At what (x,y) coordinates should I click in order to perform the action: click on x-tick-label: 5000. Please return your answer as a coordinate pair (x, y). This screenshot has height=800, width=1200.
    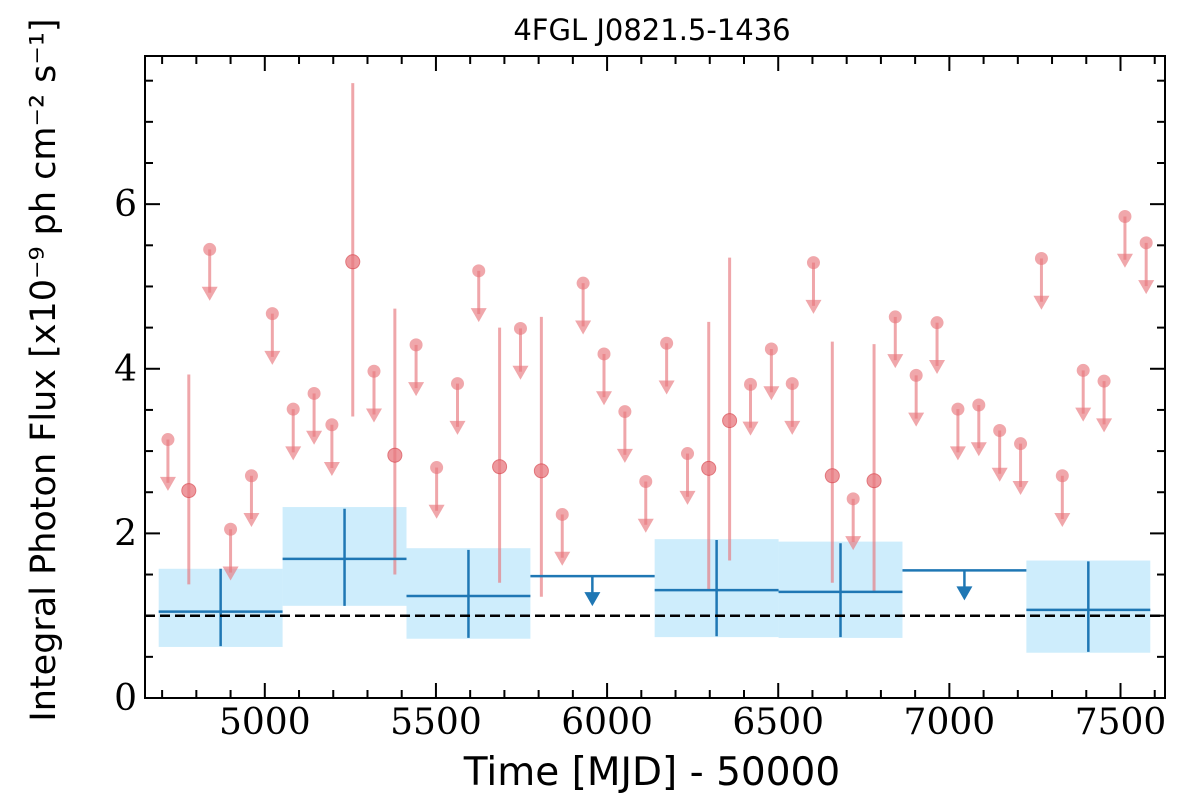
    Looking at the image, I should click on (265, 722).